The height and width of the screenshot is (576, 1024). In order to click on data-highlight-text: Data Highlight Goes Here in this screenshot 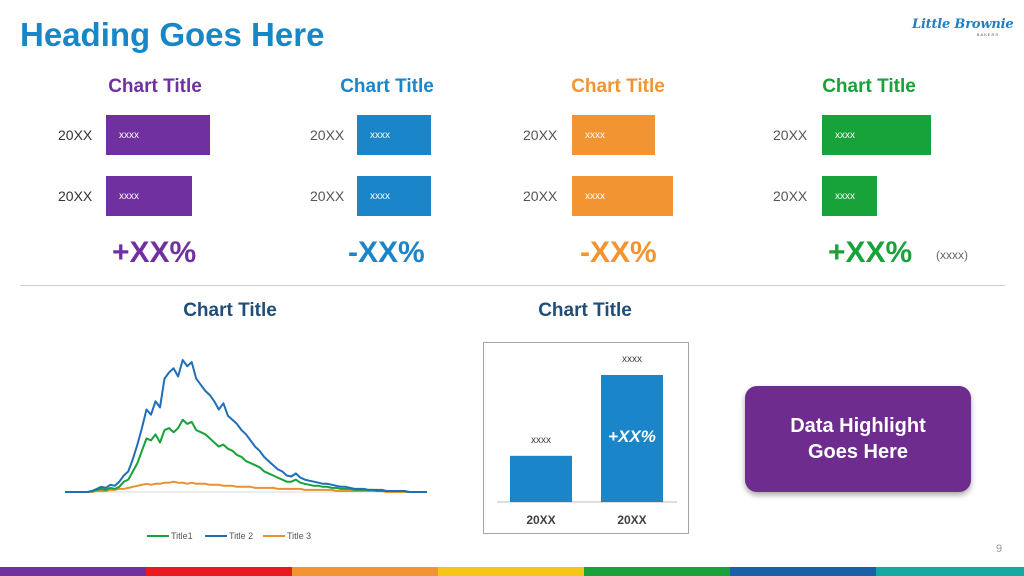, I will do `click(858, 439)`.